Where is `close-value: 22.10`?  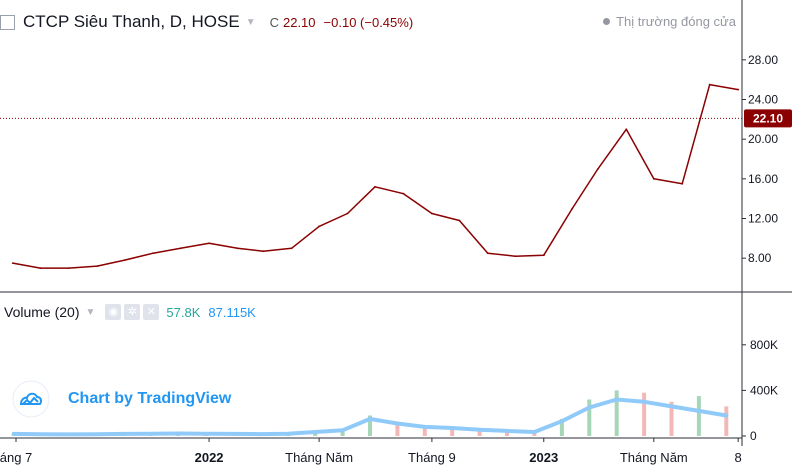 close-value: 22.10 is located at coordinates (299, 22).